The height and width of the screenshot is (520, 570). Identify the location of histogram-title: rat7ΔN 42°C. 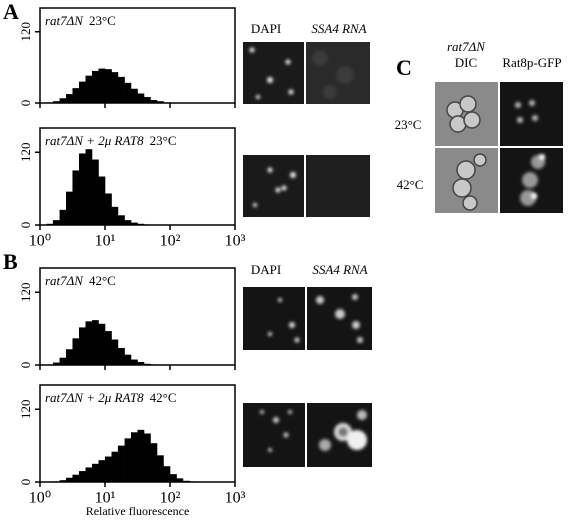
(80, 280).